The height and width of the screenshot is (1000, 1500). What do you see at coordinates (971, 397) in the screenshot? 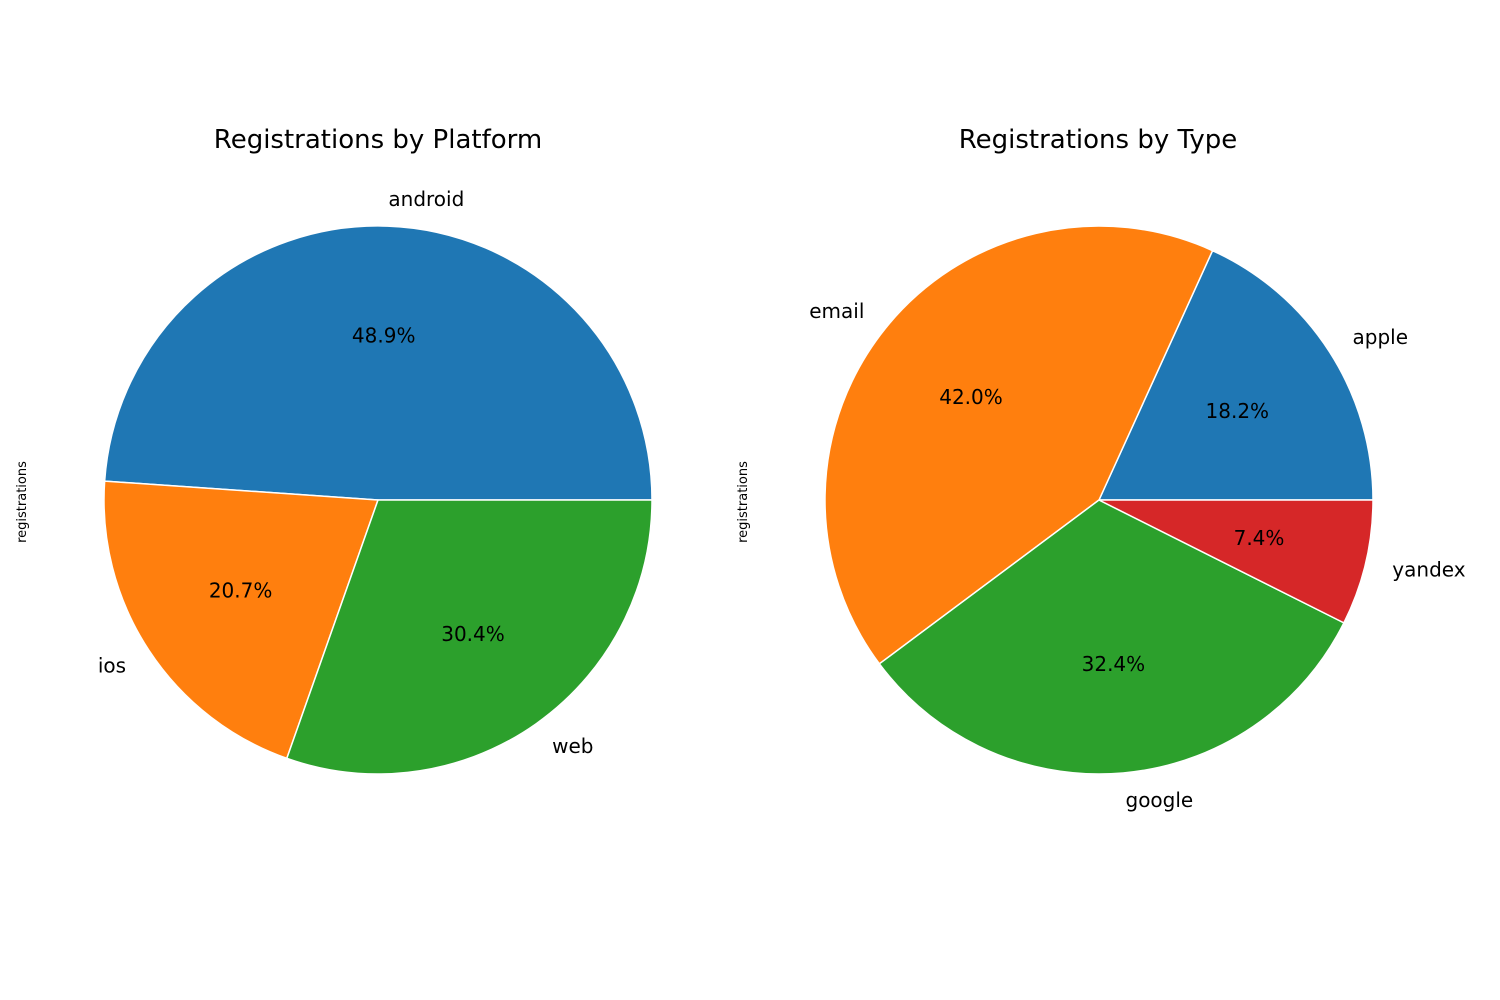
I see `pct-label-email: 42.0%` at bounding box center [971, 397].